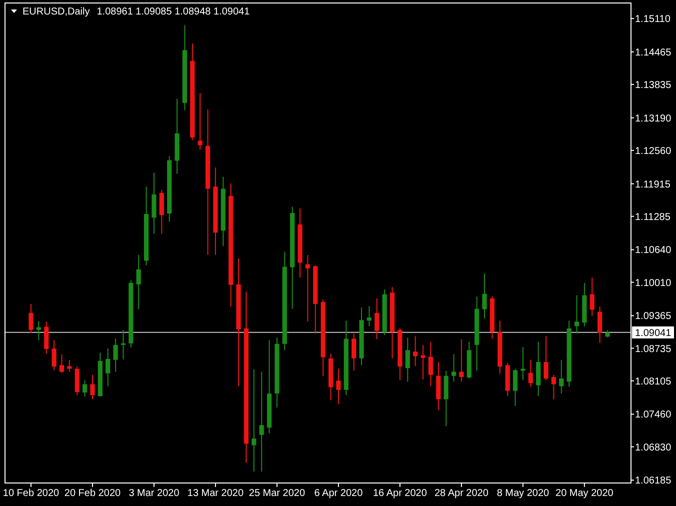 The image size is (676, 506). What do you see at coordinates (653, 217) in the screenshot?
I see `y-tick-label: 1.11285` at bounding box center [653, 217].